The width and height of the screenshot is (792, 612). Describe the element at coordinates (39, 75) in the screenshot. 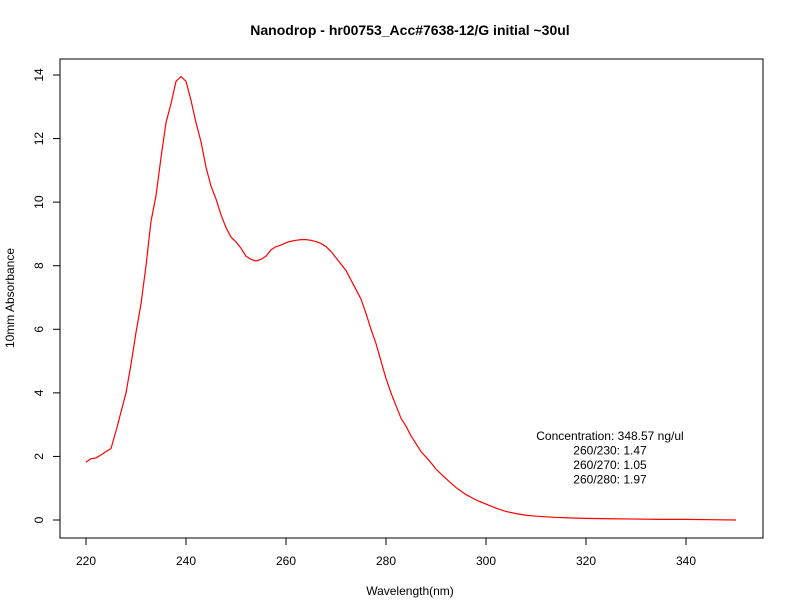

I see `y-tick-label: 14` at that location.